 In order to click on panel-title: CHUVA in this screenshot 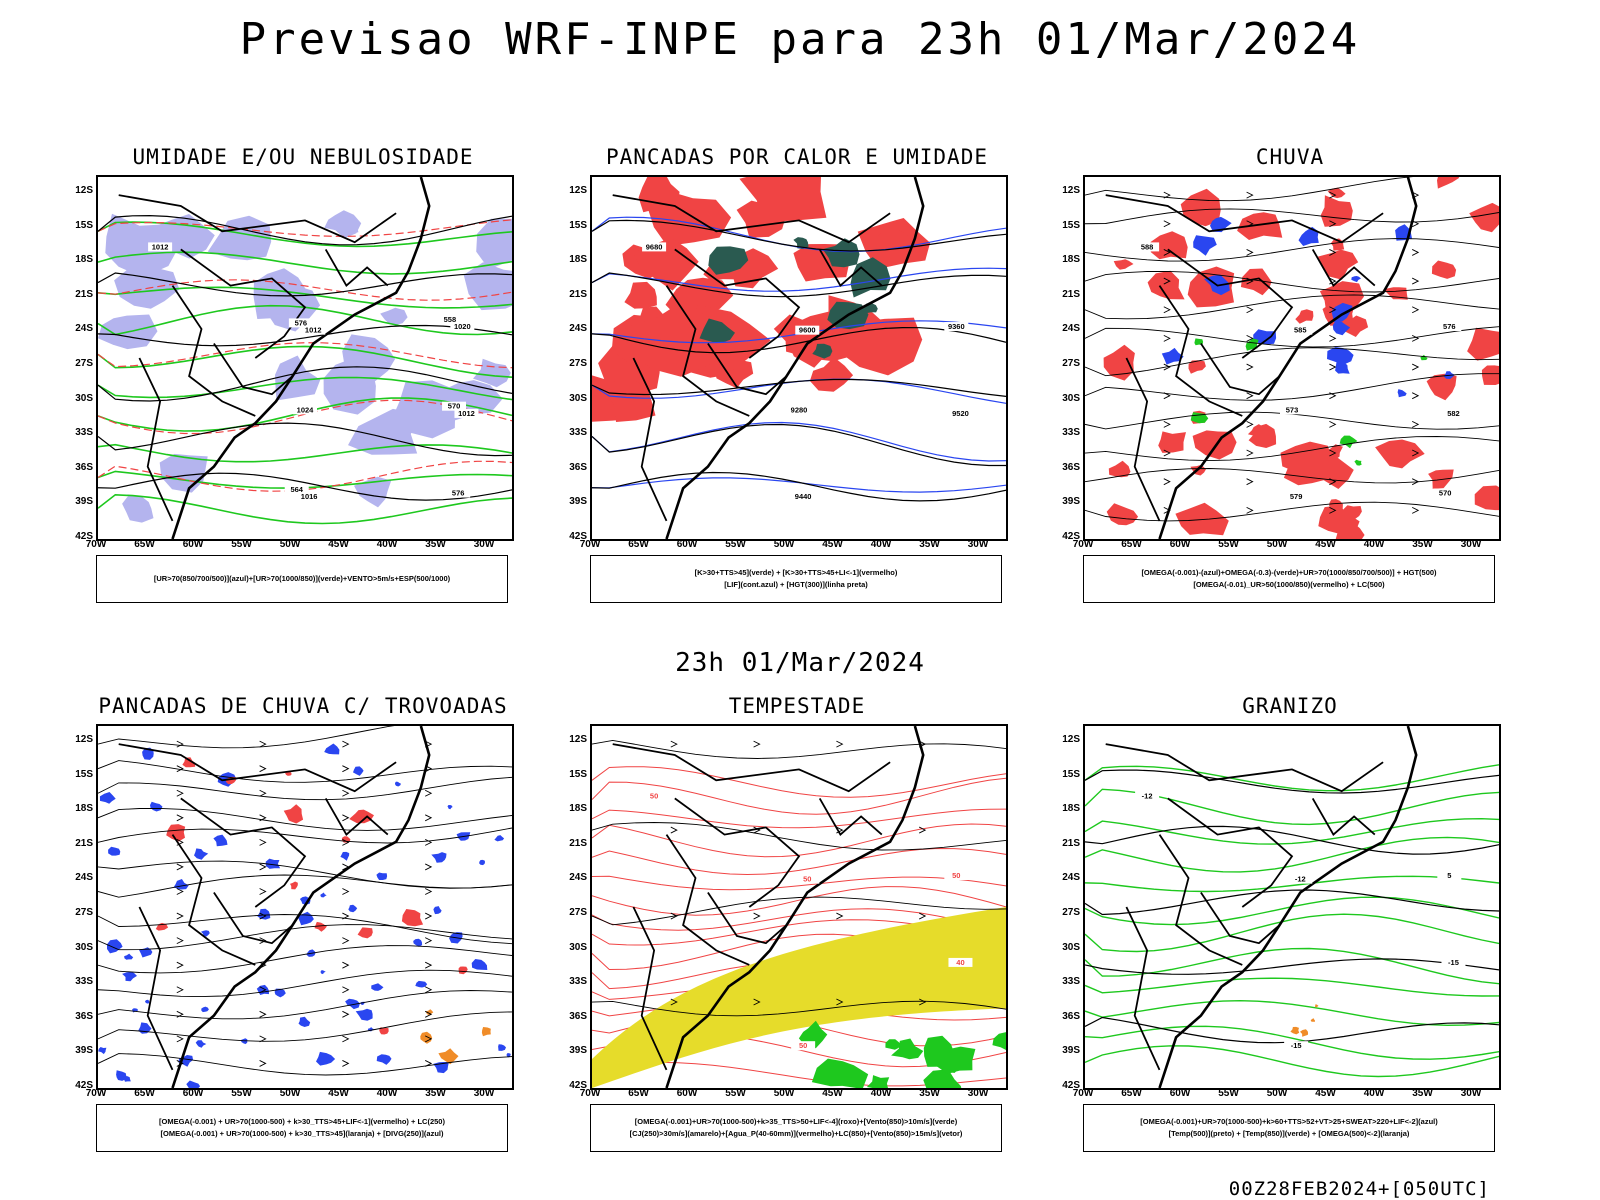, I will do `click(1290, 157)`.